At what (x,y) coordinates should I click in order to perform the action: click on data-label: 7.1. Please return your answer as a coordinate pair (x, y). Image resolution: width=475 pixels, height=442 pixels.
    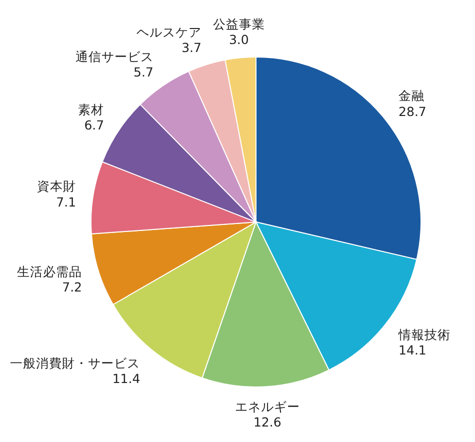
    Looking at the image, I should click on (66, 202).